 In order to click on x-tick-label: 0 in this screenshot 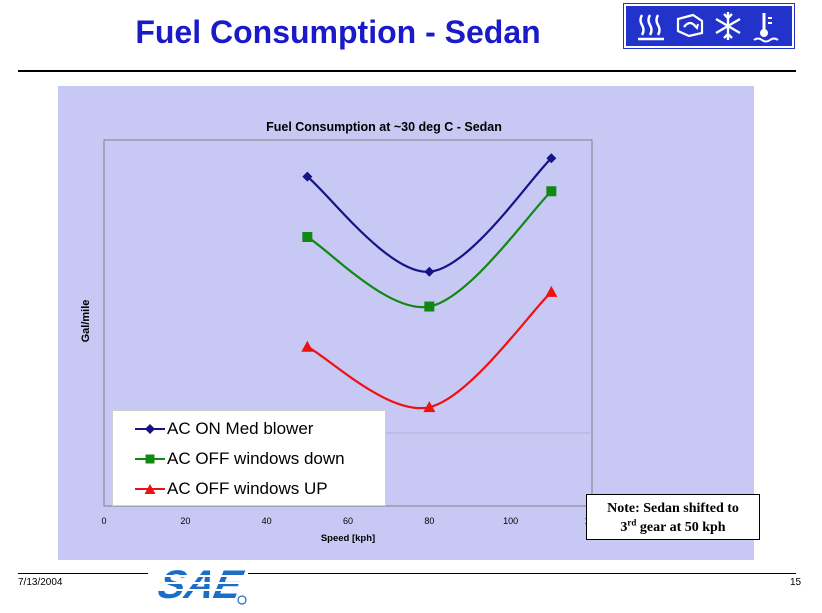, I will do `click(103, 521)`.